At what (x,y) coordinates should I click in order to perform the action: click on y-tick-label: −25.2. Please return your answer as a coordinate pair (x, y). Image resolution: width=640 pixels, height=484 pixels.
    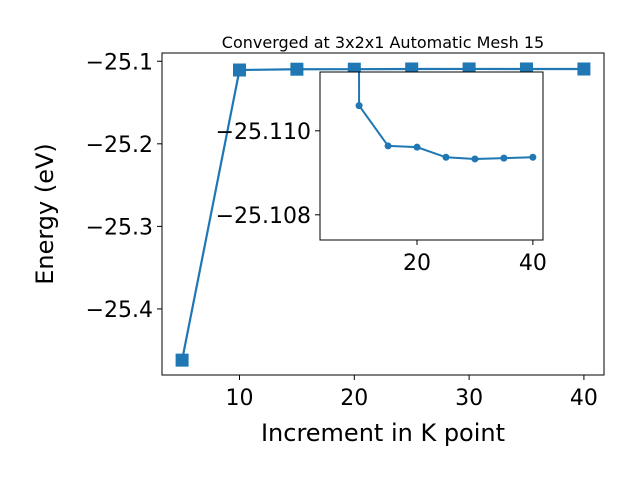
    Looking at the image, I should click on (119, 145).